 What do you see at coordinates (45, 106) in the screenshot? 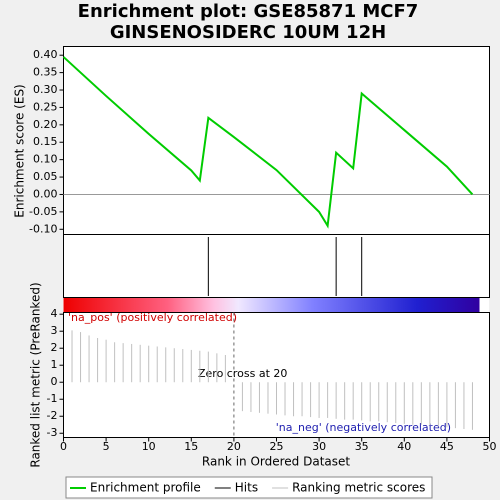
I see `y-tick-label: 0.25` at bounding box center [45, 106].